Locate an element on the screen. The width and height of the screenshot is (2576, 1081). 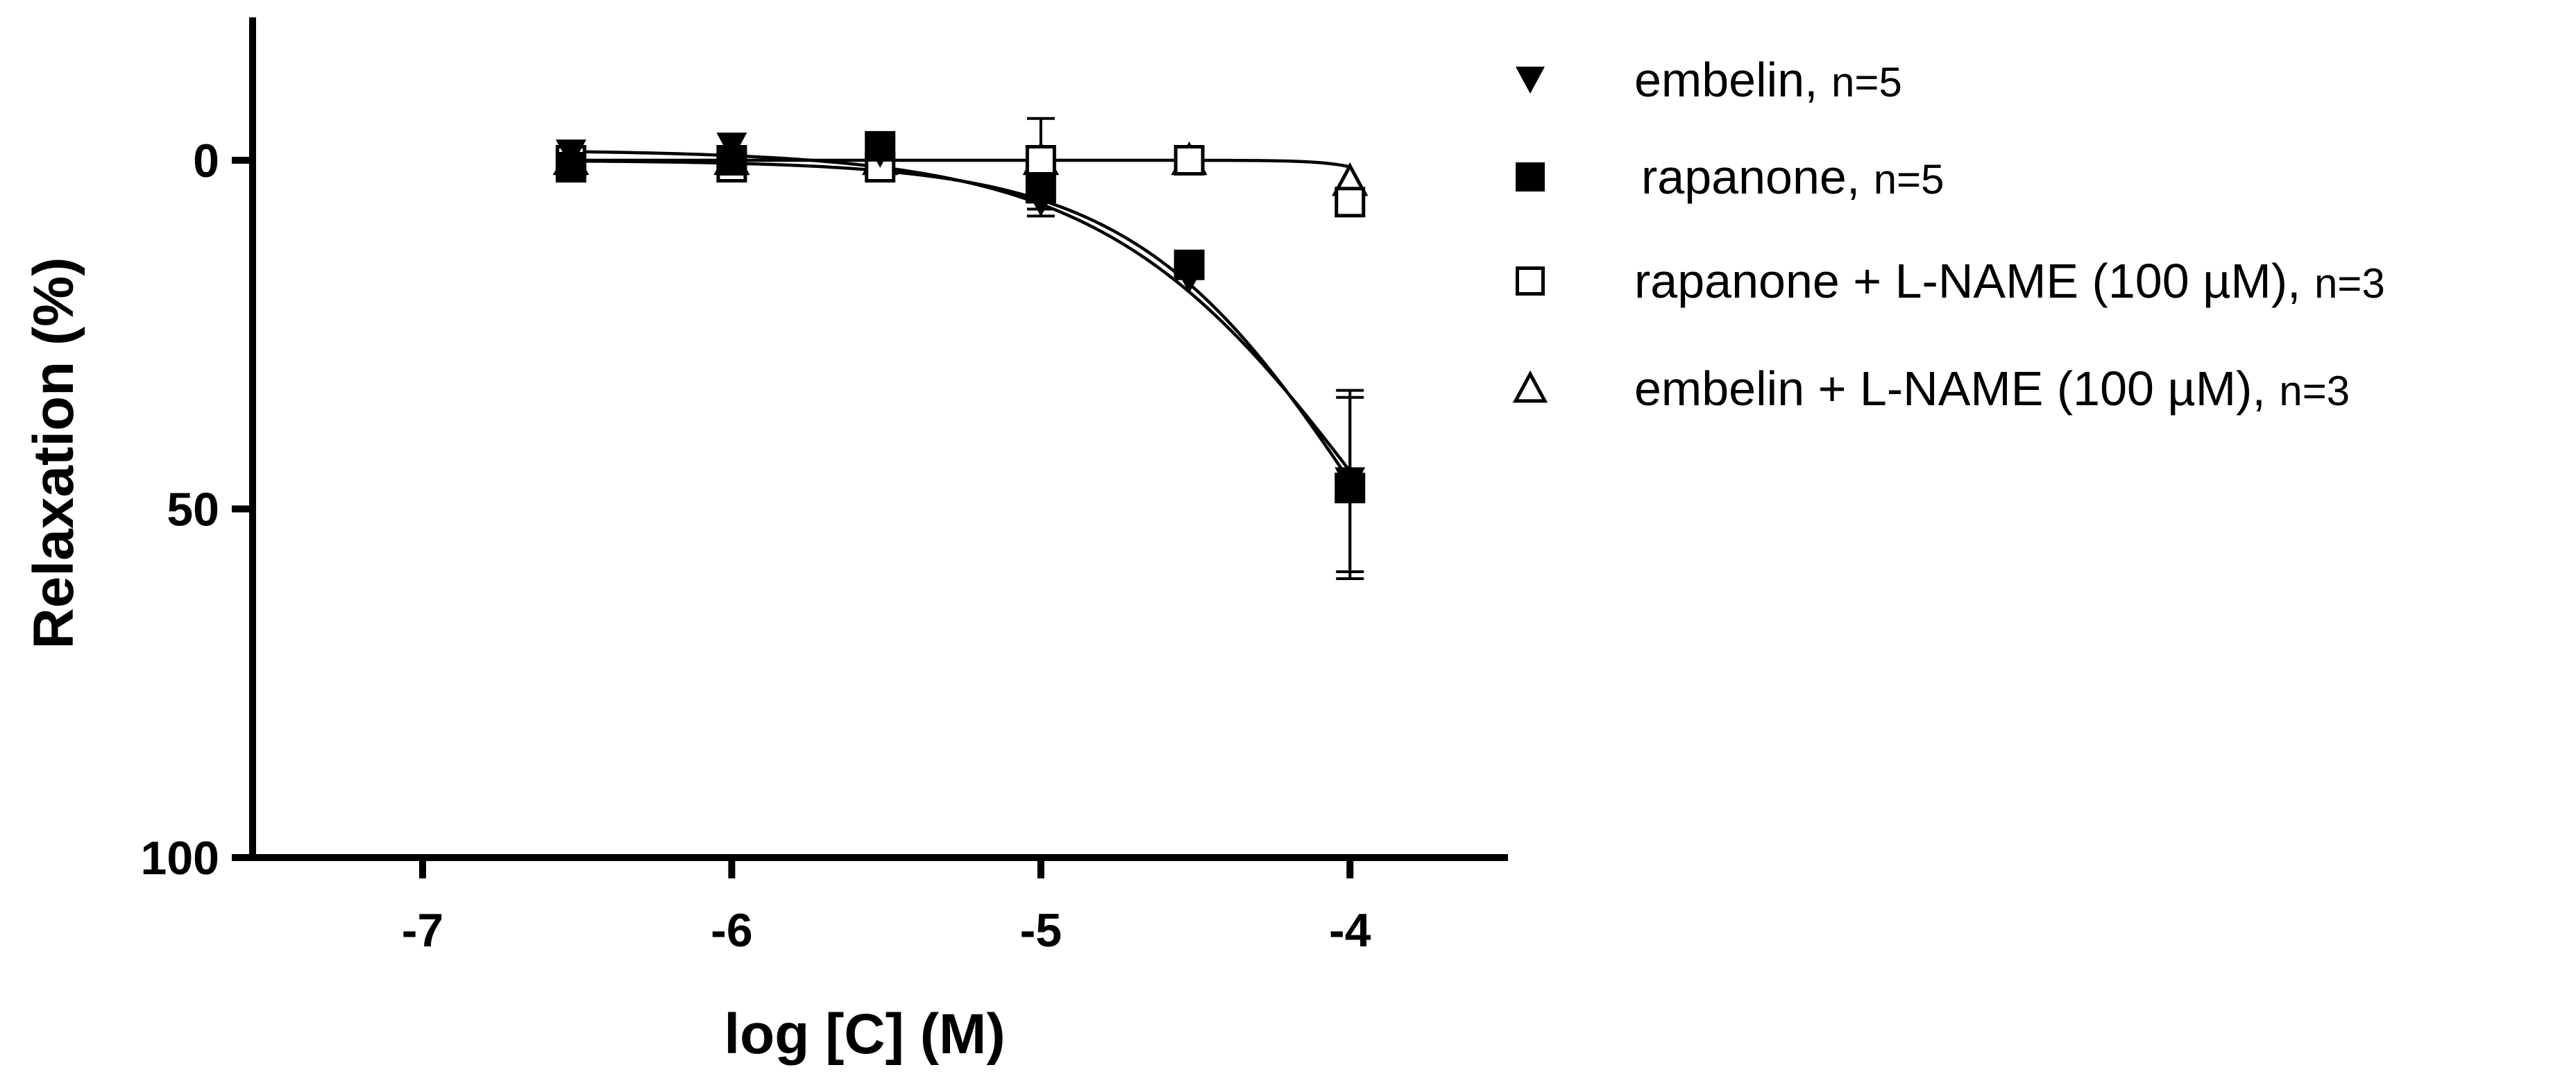
fit-curves is located at coordinates (956, 316).